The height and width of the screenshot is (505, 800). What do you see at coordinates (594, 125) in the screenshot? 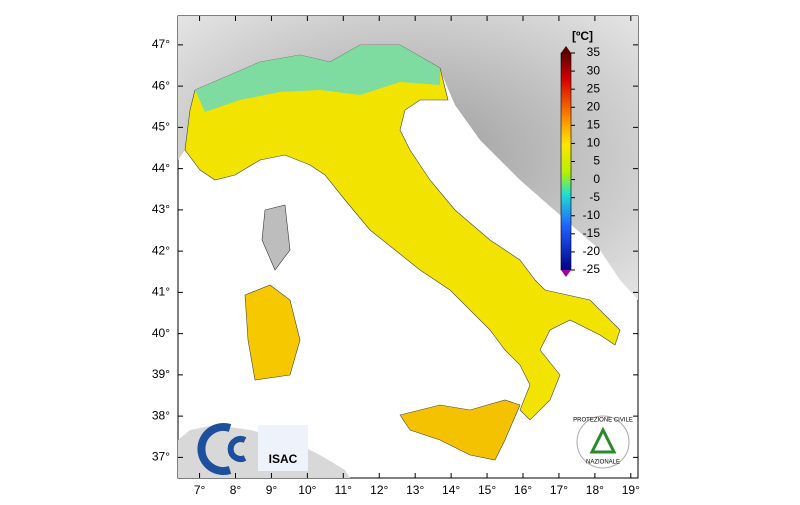
I see `colorbar-label: 15` at bounding box center [594, 125].